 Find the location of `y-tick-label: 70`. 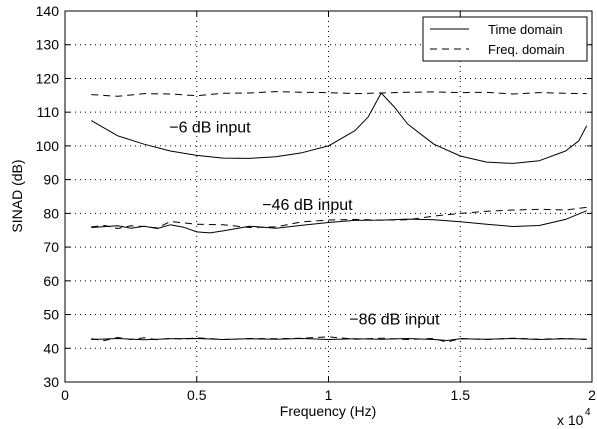

y-tick-label: 70 is located at coordinates (51, 247).